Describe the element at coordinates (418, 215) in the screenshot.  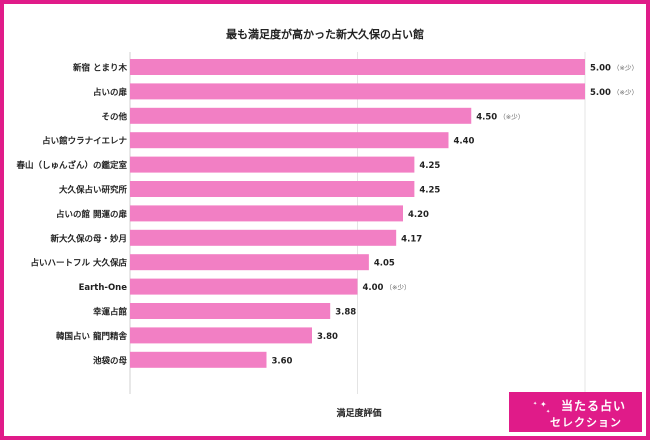
I see `data-label: 4.20` at that location.